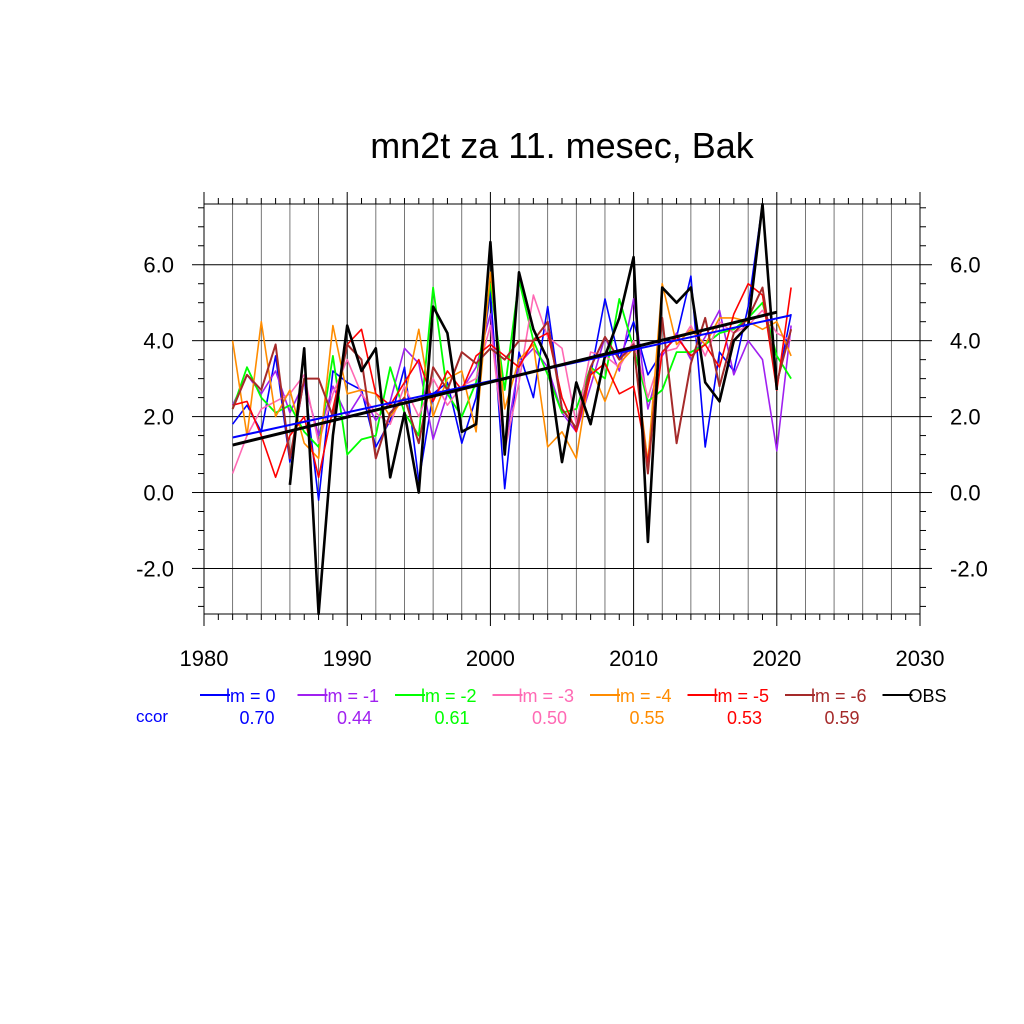 The image size is (1024, 1024). Describe the element at coordinates (965, 341) in the screenshot. I see `y-tick-label-right: 4.0` at that location.